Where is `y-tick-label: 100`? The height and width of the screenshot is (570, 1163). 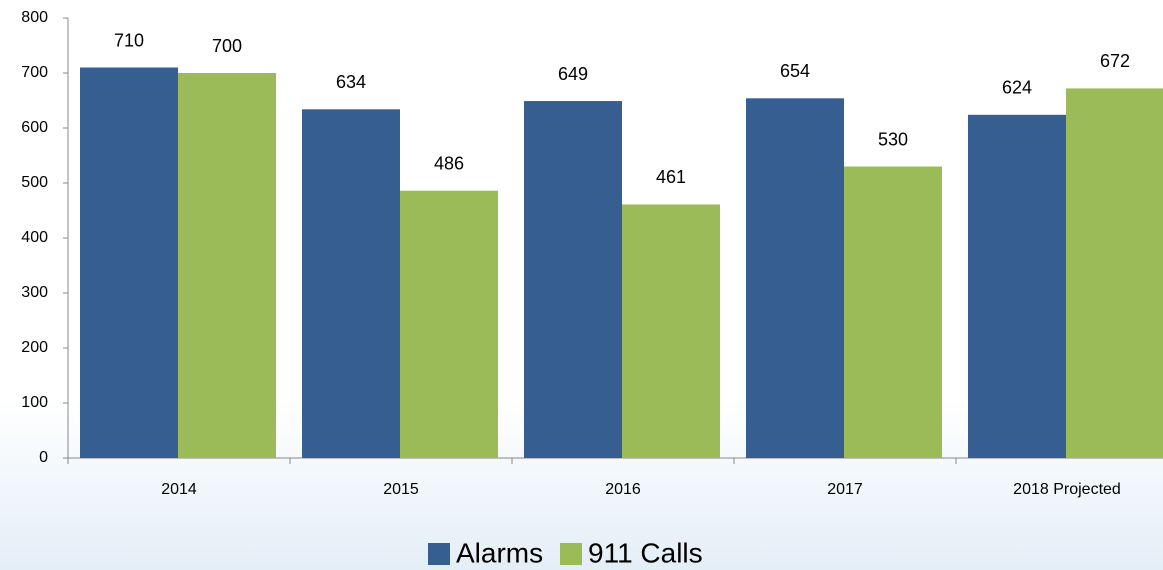
y-tick-label: 100 is located at coordinates (34, 402).